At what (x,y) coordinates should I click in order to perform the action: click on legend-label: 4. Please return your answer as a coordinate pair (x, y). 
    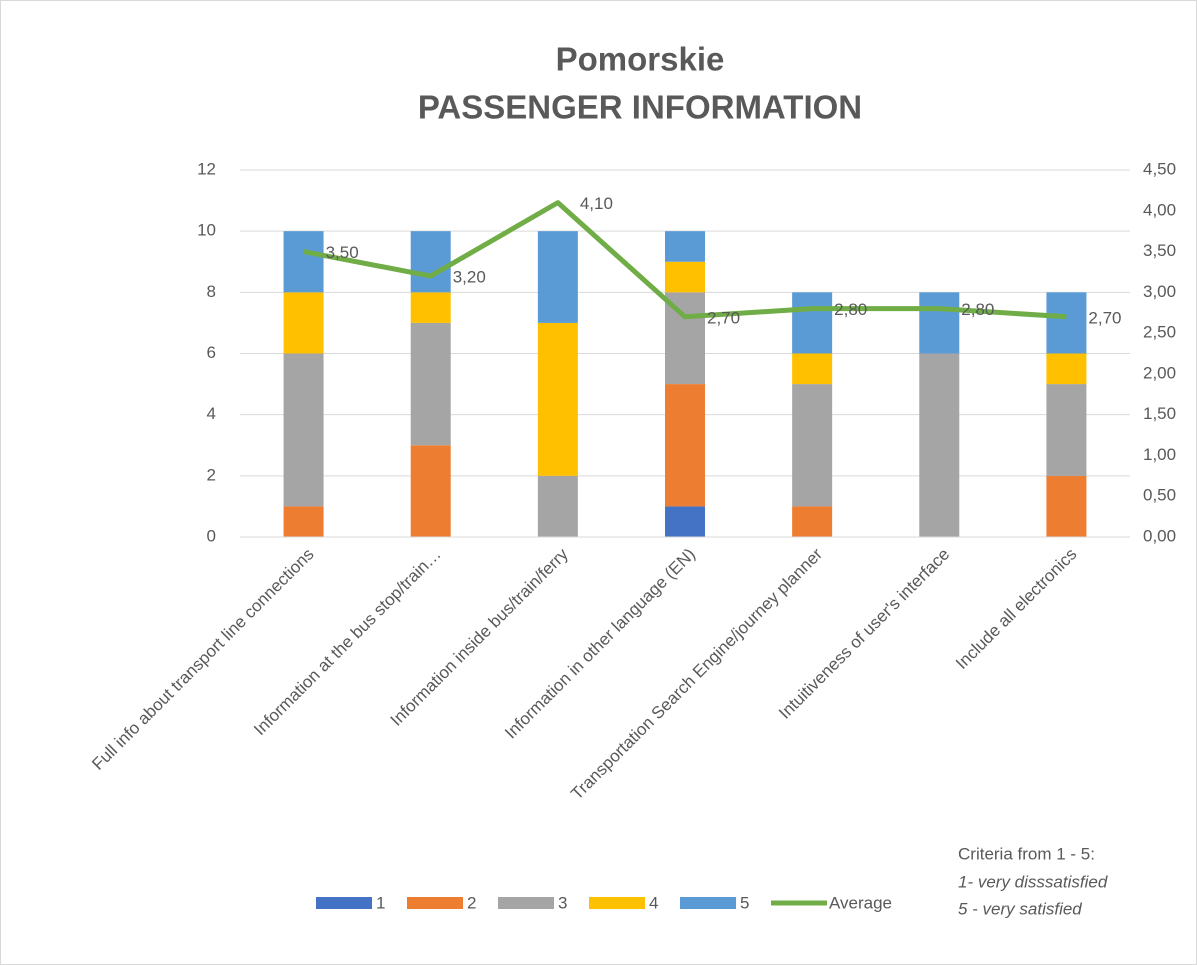
    Looking at the image, I should click on (653, 902).